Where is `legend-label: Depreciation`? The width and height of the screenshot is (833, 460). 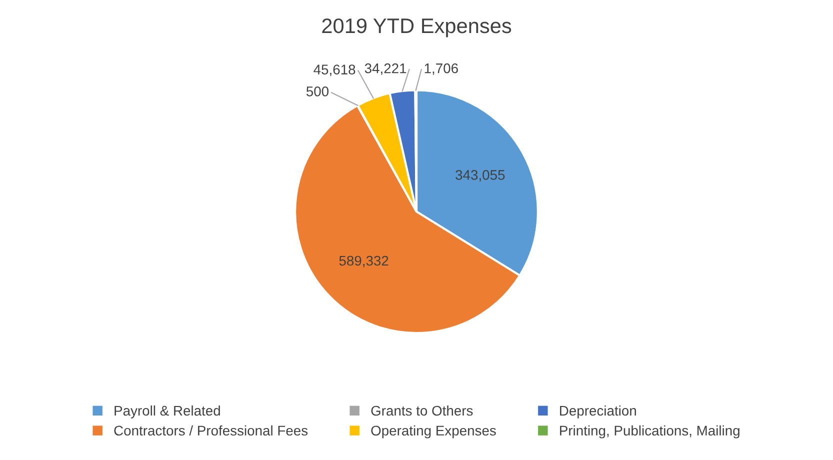
legend-label: Depreciation is located at coordinates (598, 411).